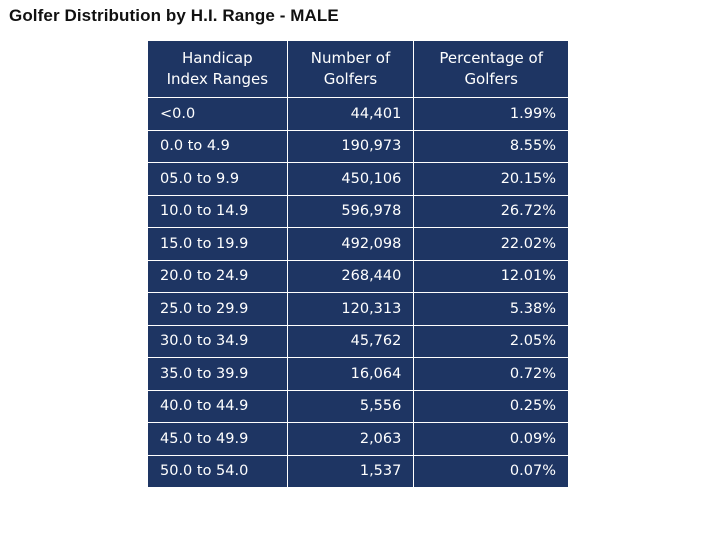 Image resolution: width=720 pixels, height=539 pixels. What do you see at coordinates (350, 211) in the screenshot?
I see `cell-number-of-golfers: 596,978` at bounding box center [350, 211].